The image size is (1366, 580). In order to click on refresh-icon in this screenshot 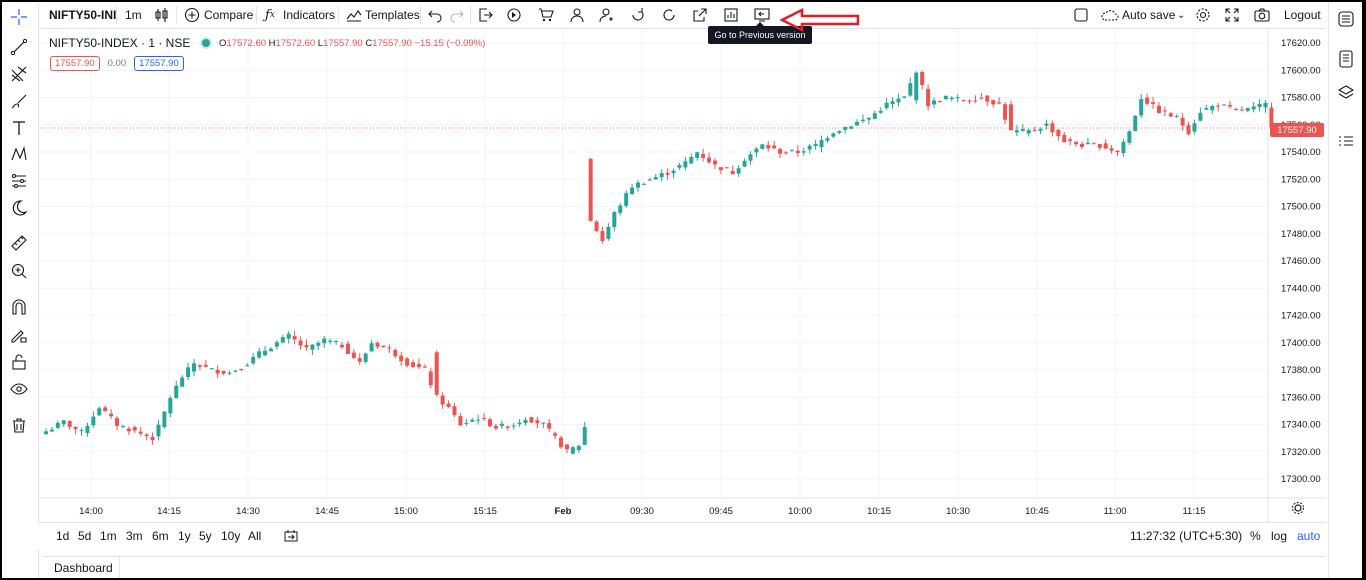, I will do `click(638, 15)`.